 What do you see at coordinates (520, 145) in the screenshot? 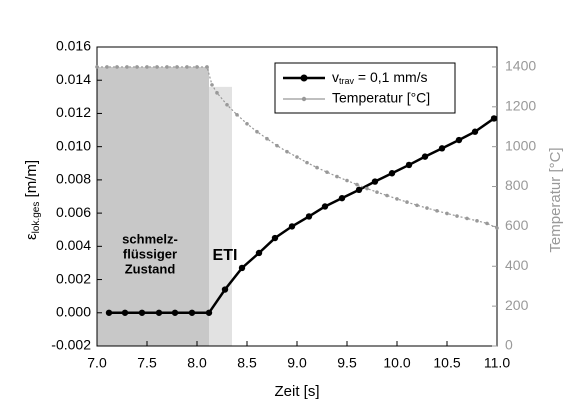
I see `y2-tick-label: 1000` at bounding box center [520, 145].